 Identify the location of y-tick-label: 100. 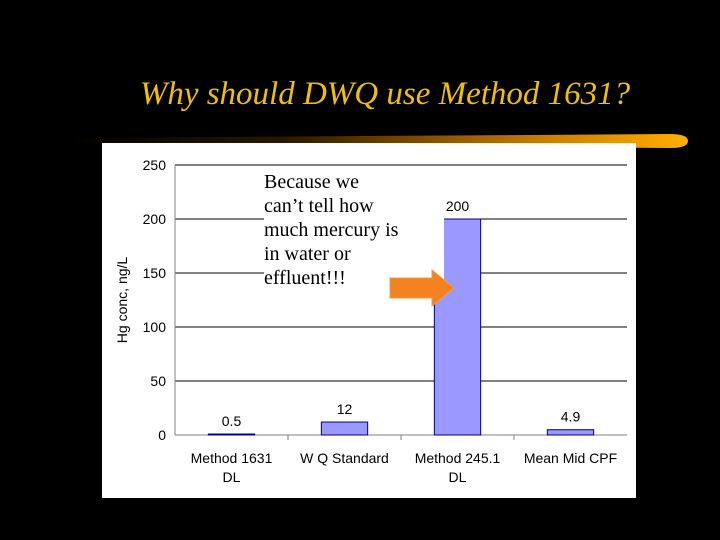
(155, 327).